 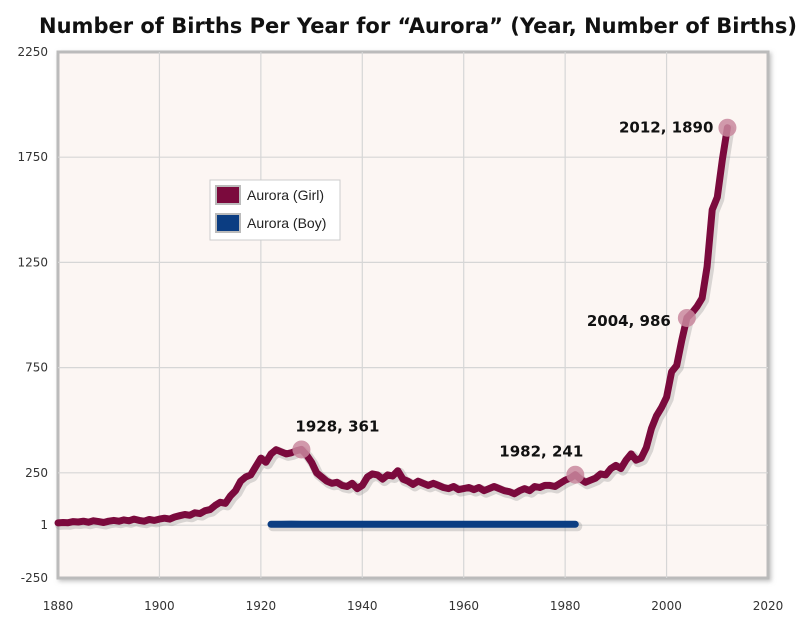 What do you see at coordinates (261, 606) in the screenshot?
I see `x-tick-label: 1920` at bounding box center [261, 606].